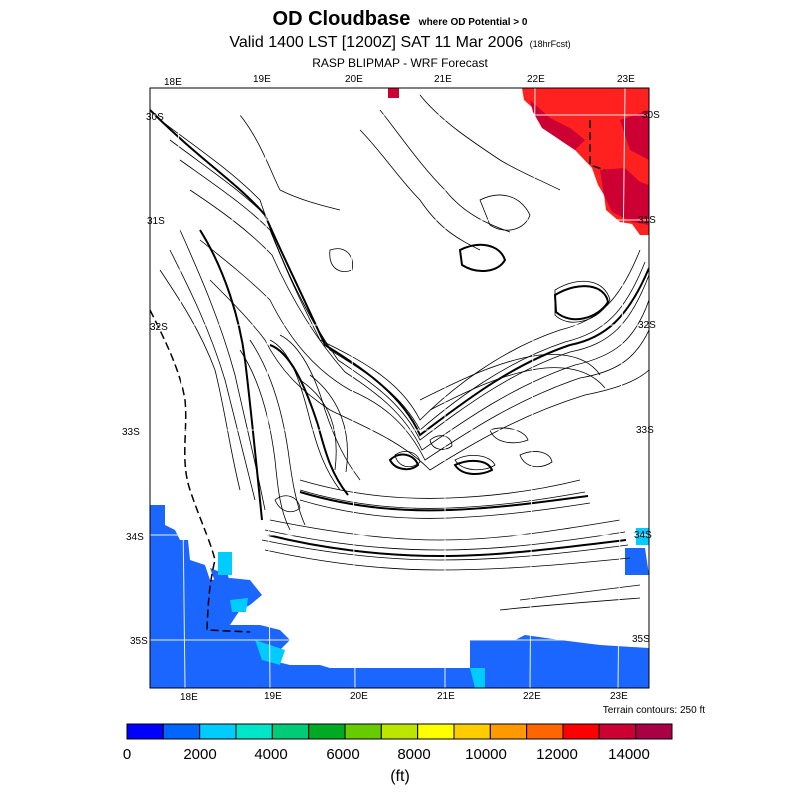 The image size is (800, 800). What do you see at coordinates (135, 537) in the screenshot?
I see `left-lat-label: 34S` at bounding box center [135, 537].